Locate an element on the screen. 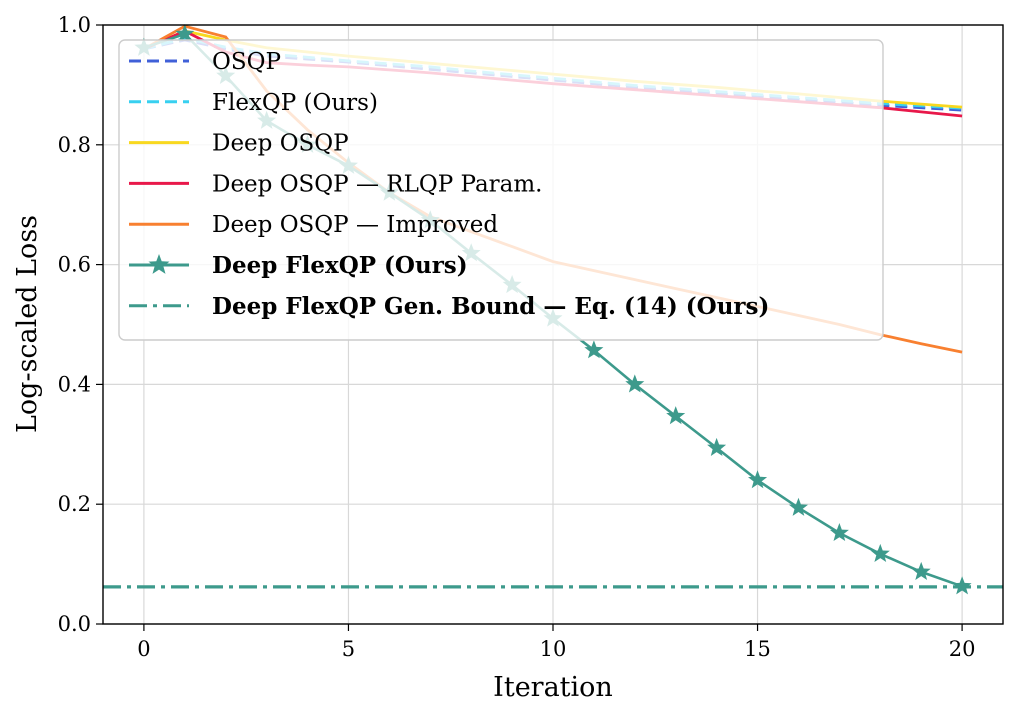 The image size is (1017, 721). legend-star-marker is located at coordinates (159, 264).